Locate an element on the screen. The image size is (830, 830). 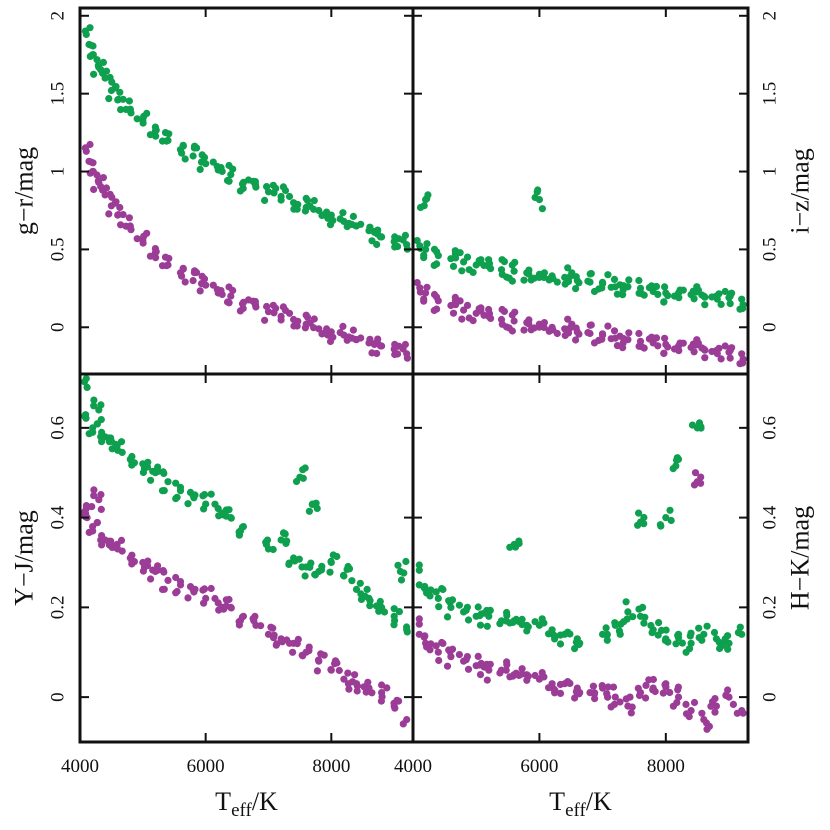
top-left-ytick-label: 1 is located at coordinates (58, 172).